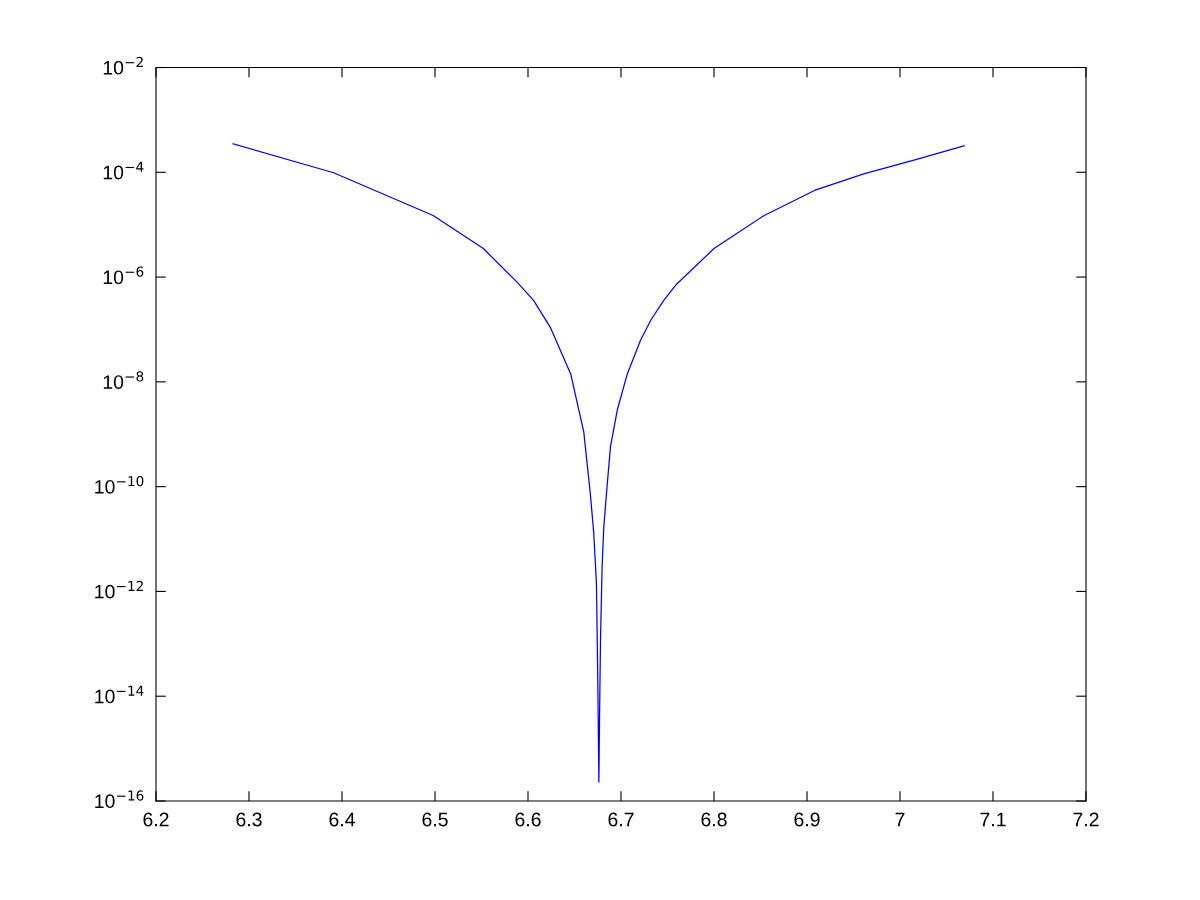 The width and height of the screenshot is (1200, 900). Describe the element at coordinates (123, 170) in the screenshot. I see `y-tick-label: 10$^{−4}$` at that location.